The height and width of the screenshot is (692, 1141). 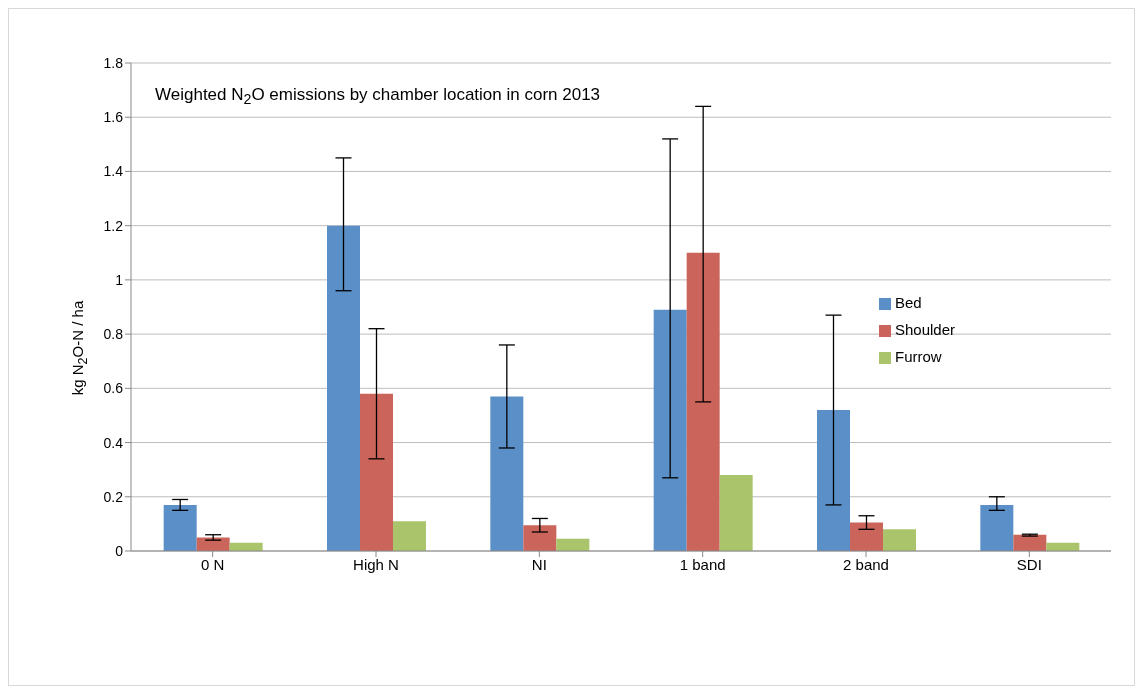 I want to click on y-tick-label: 0.2, so click(x=113, y=496).